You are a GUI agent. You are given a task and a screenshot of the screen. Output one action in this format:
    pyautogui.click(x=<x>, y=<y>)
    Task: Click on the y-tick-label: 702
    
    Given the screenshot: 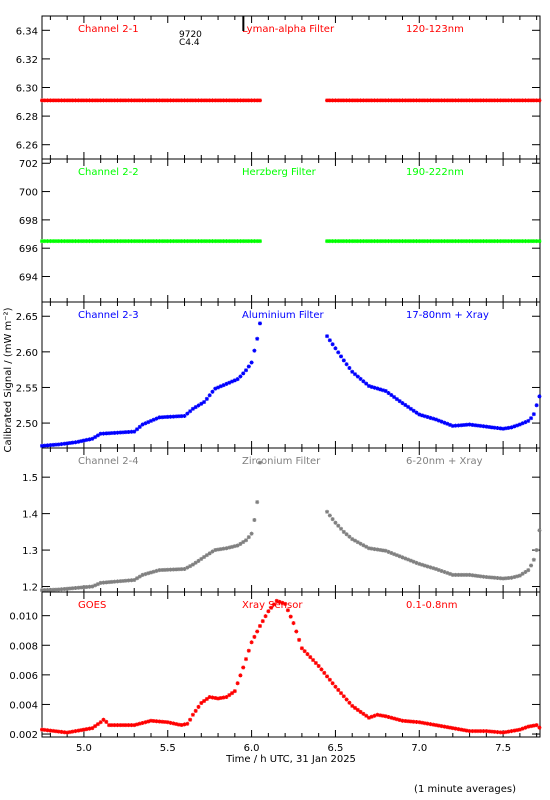 What is the action you would take?
    pyautogui.click(x=28, y=164)
    